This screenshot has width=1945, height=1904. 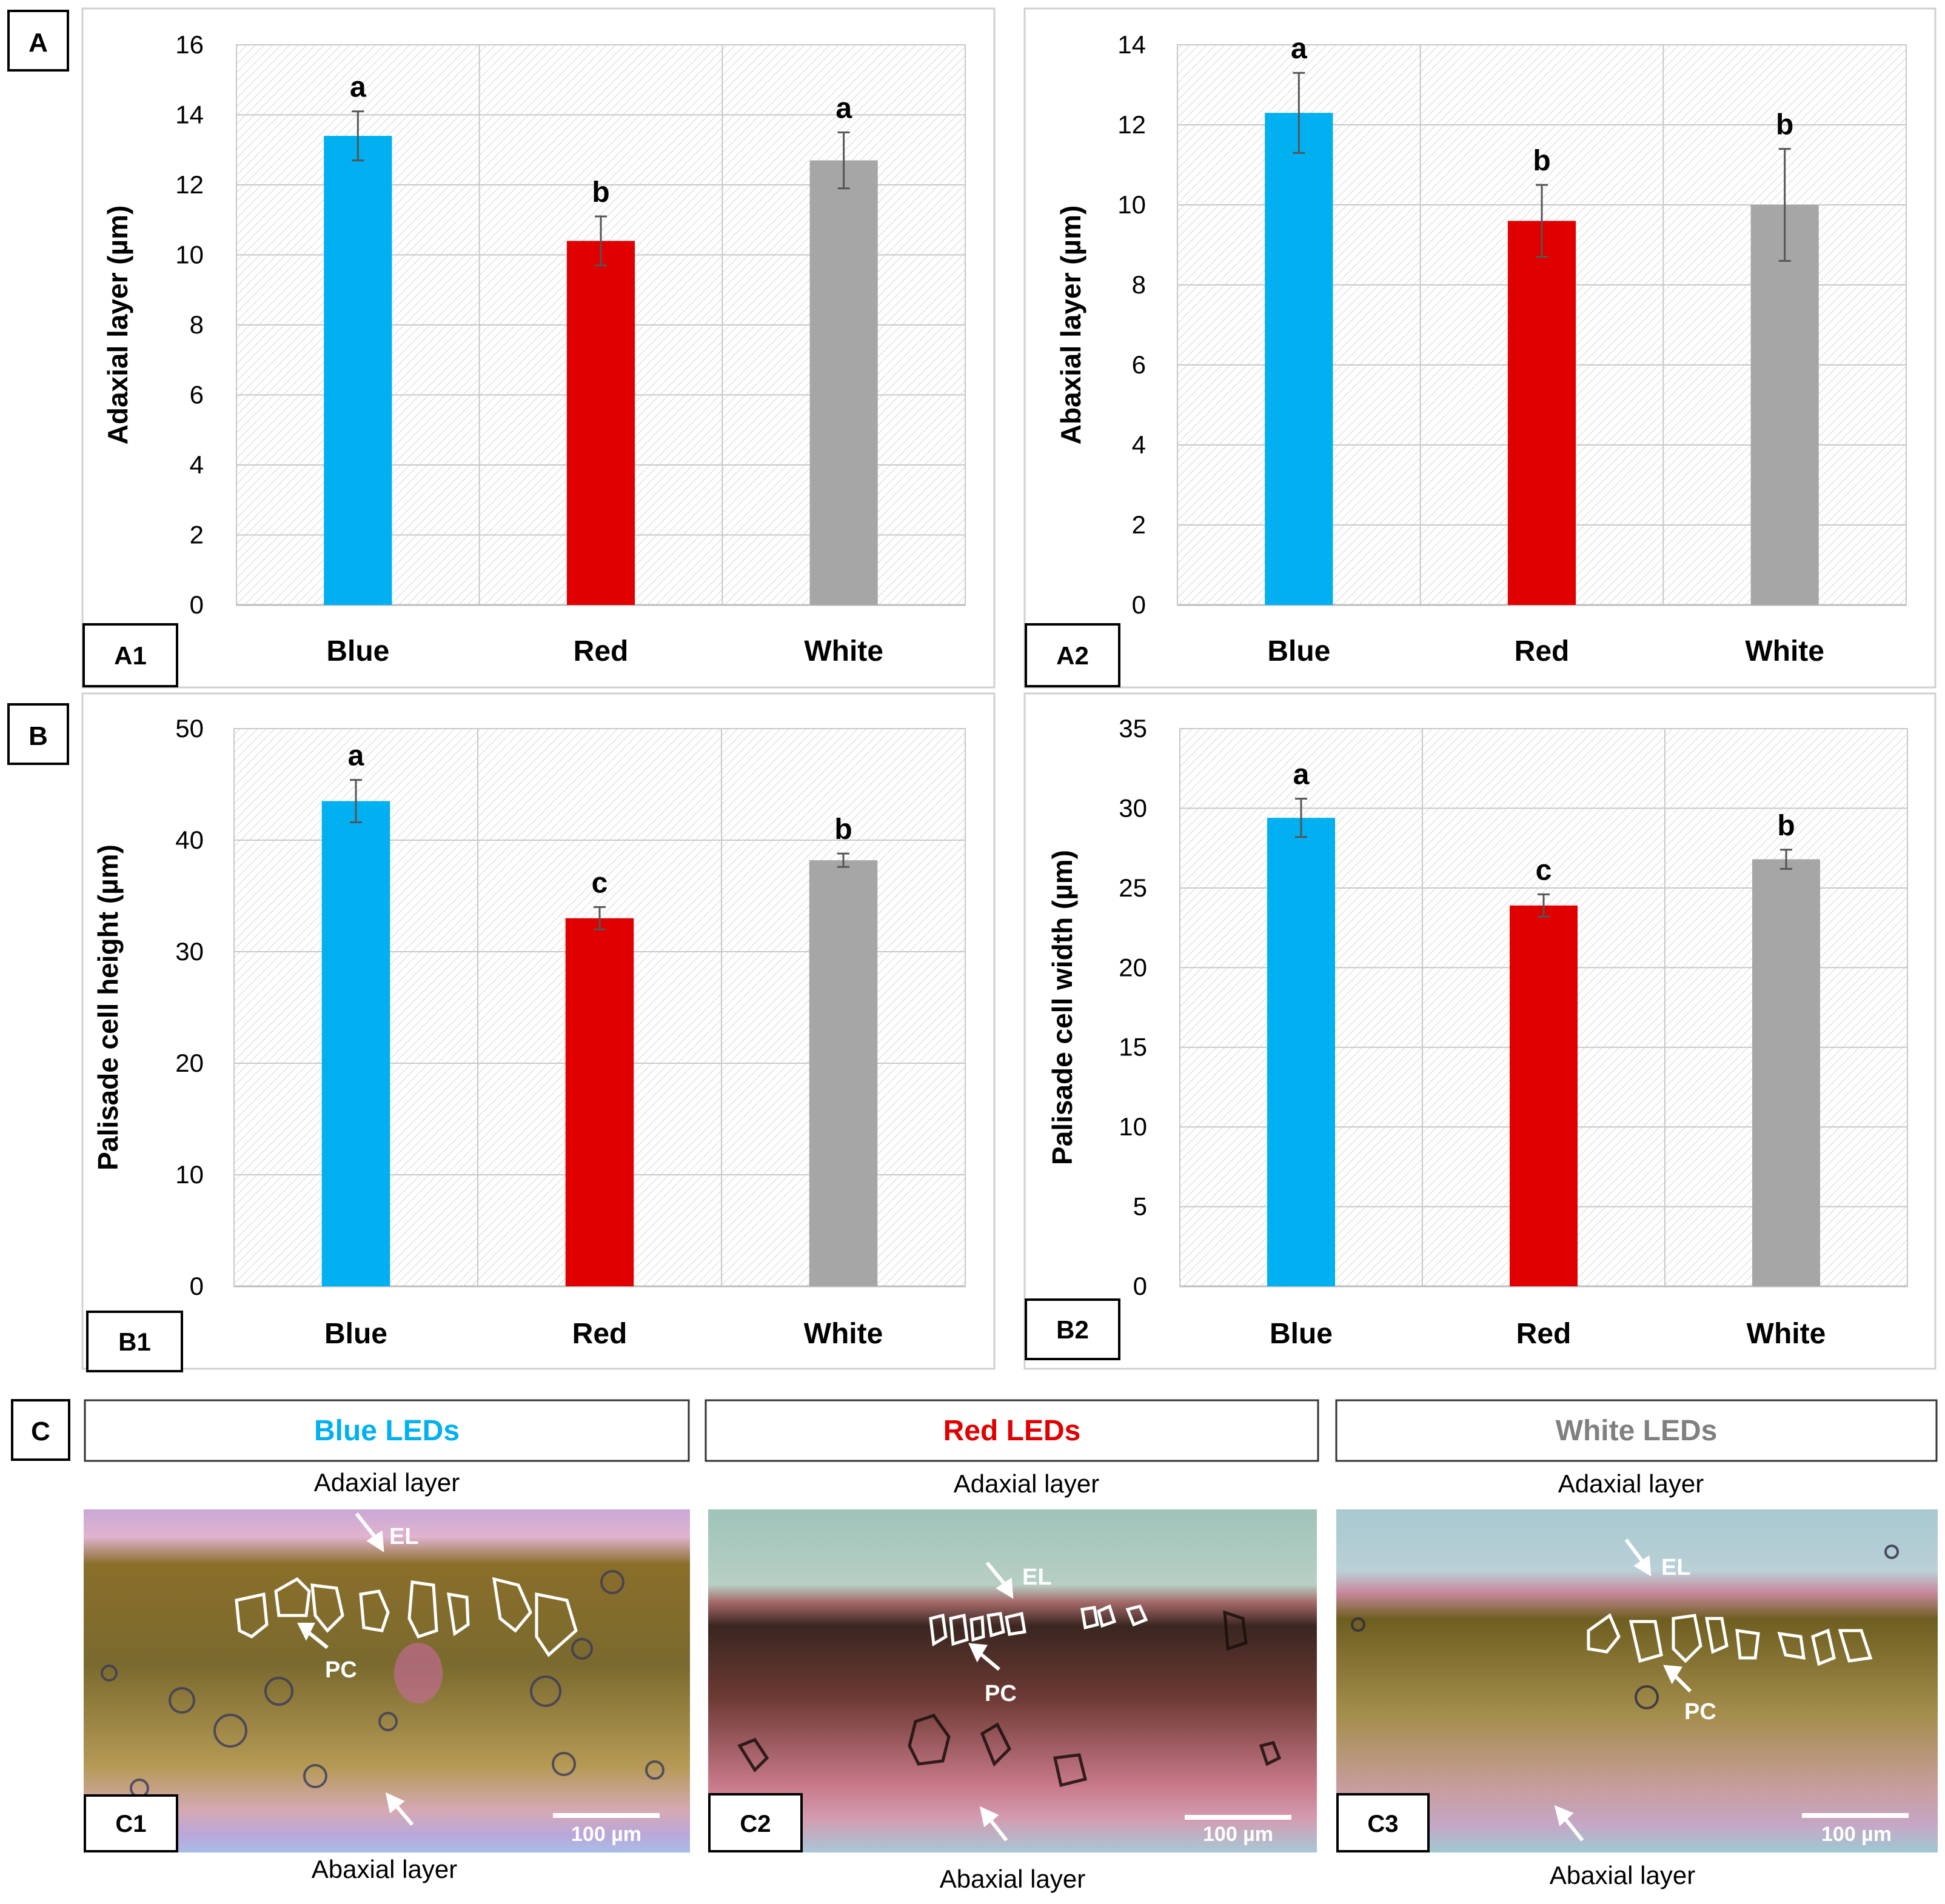 What do you see at coordinates (1638, 1557) in the screenshot?
I see `c3-el-arrow` at bounding box center [1638, 1557].